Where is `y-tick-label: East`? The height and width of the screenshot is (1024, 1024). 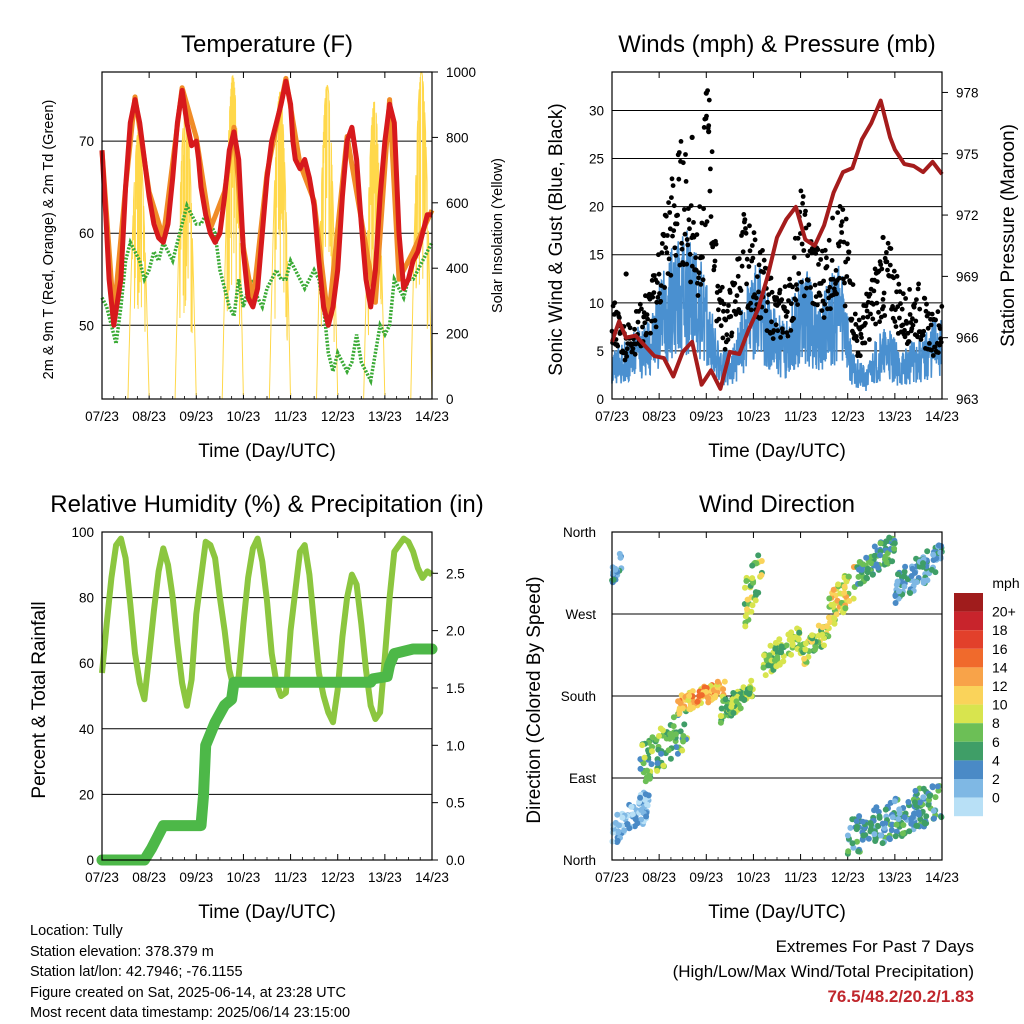
y-tick-label: East is located at coordinates (582, 778).